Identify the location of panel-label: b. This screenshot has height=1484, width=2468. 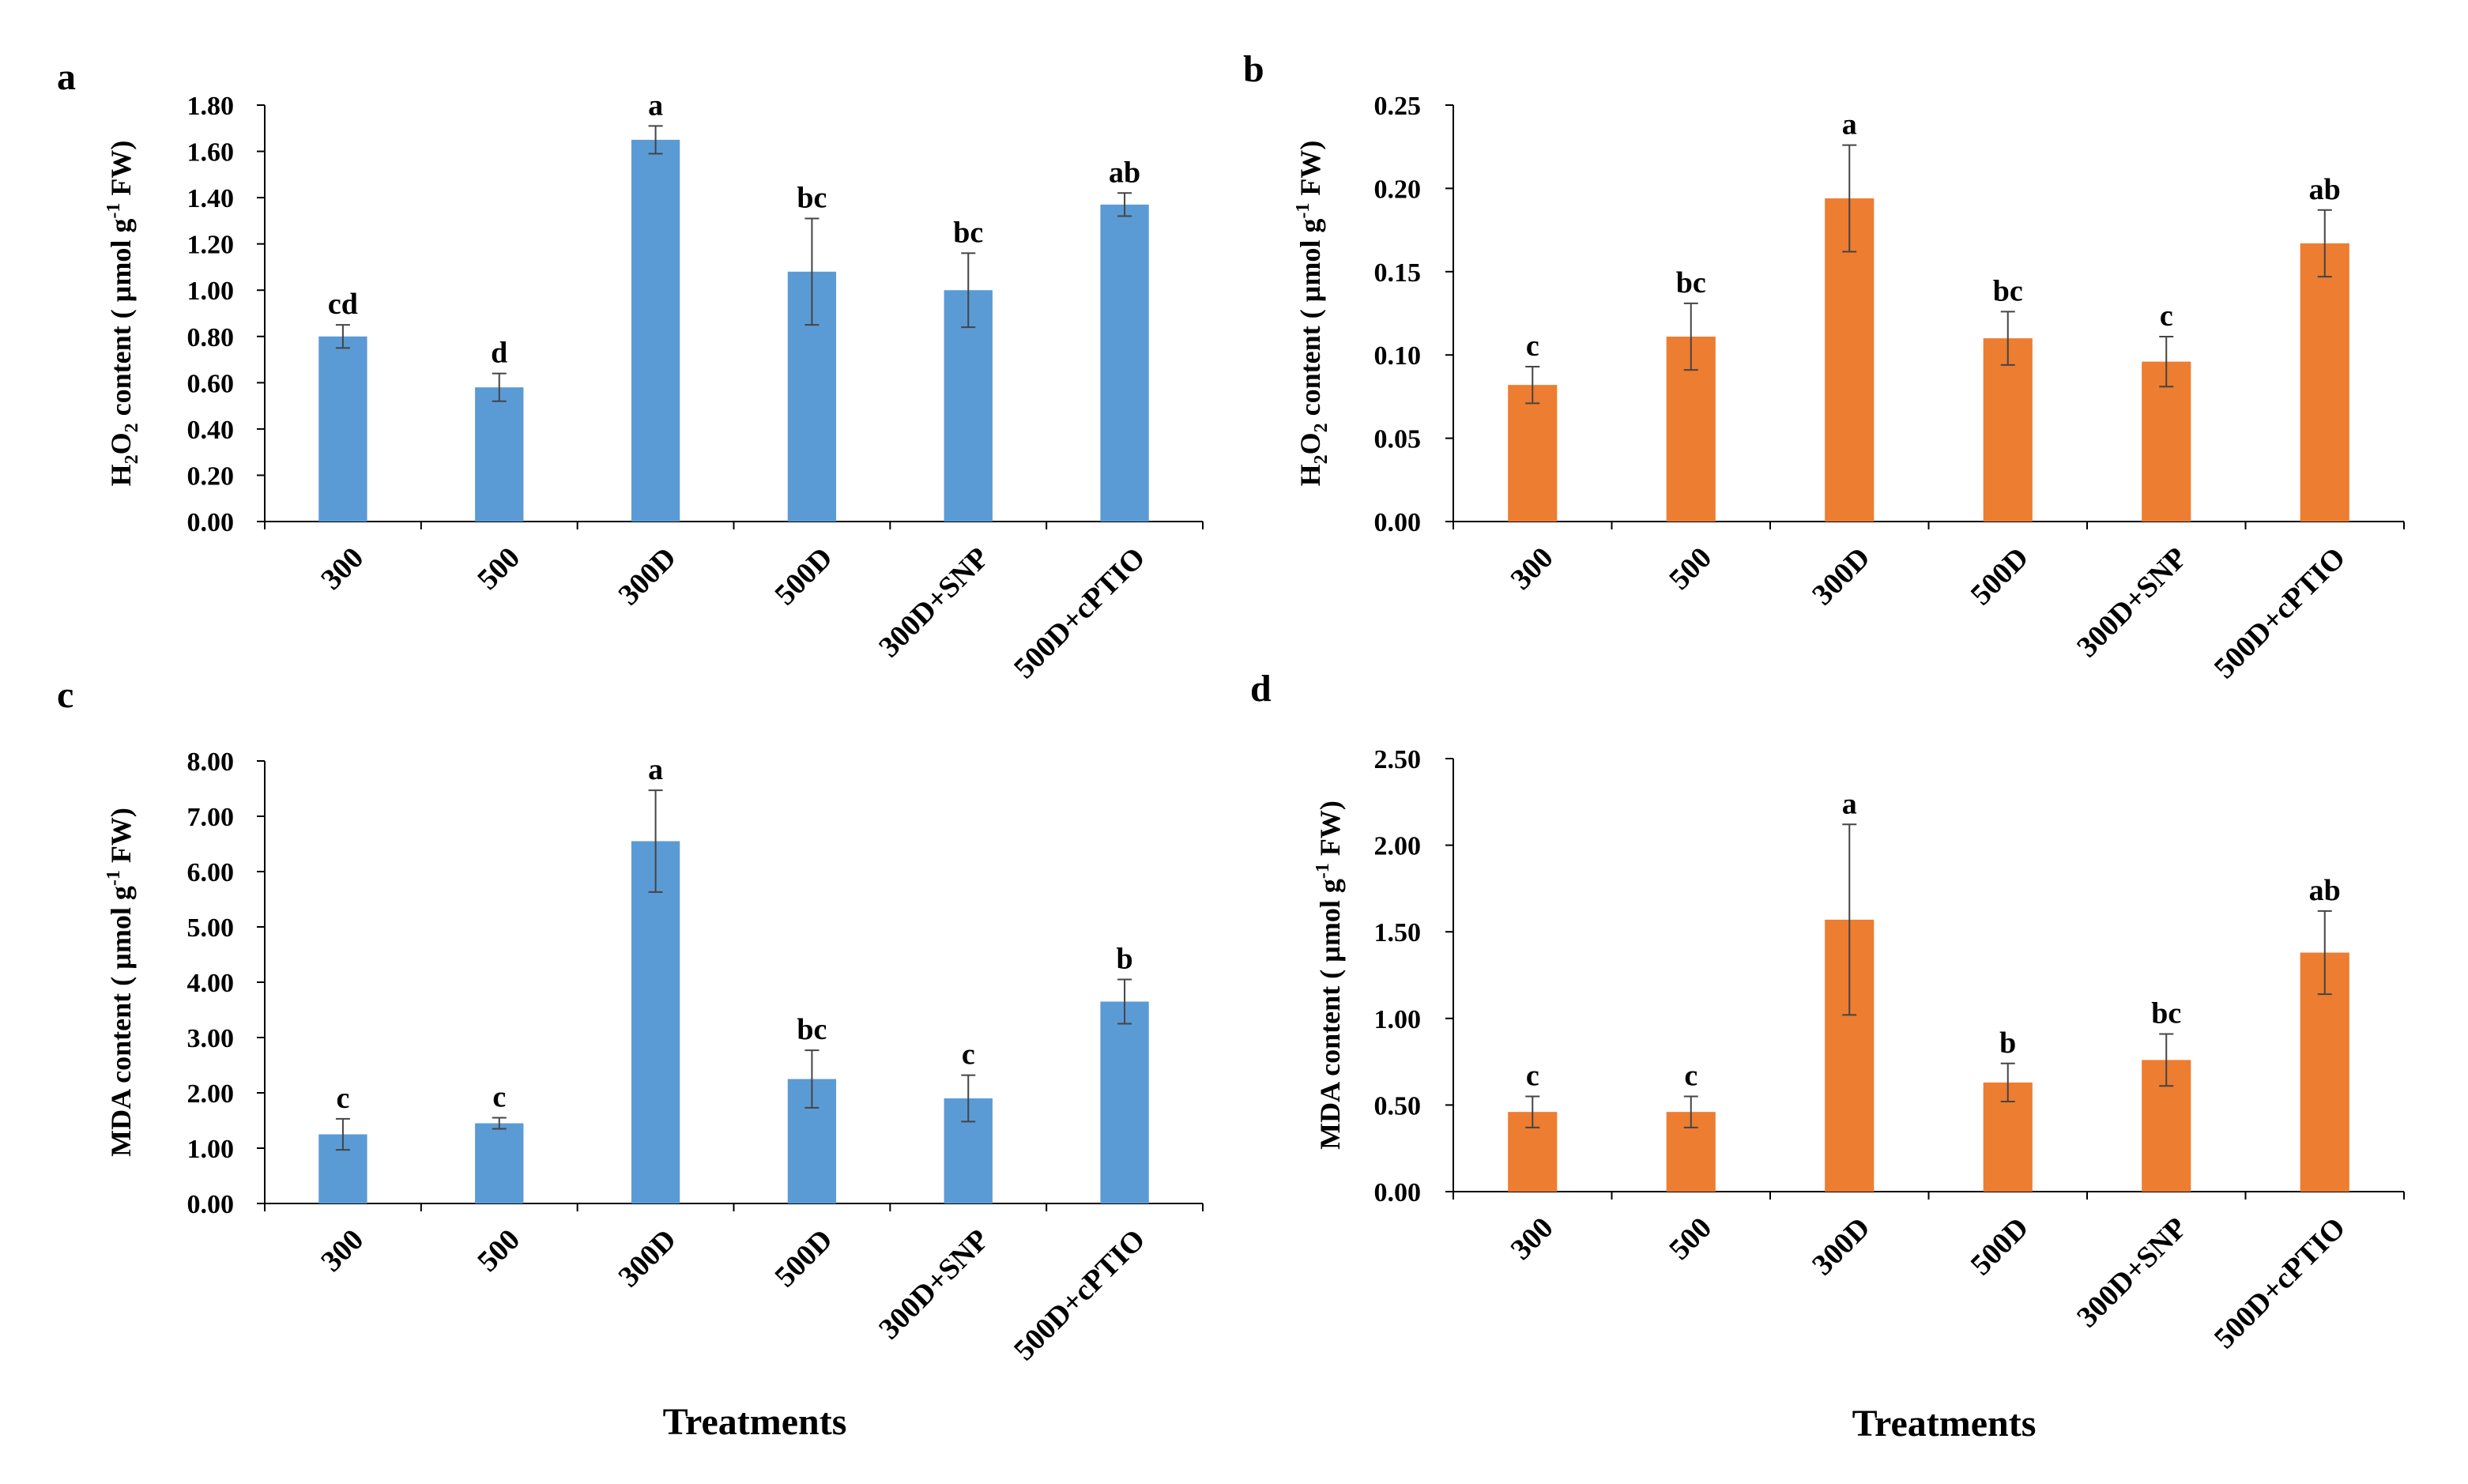
(1254, 69).